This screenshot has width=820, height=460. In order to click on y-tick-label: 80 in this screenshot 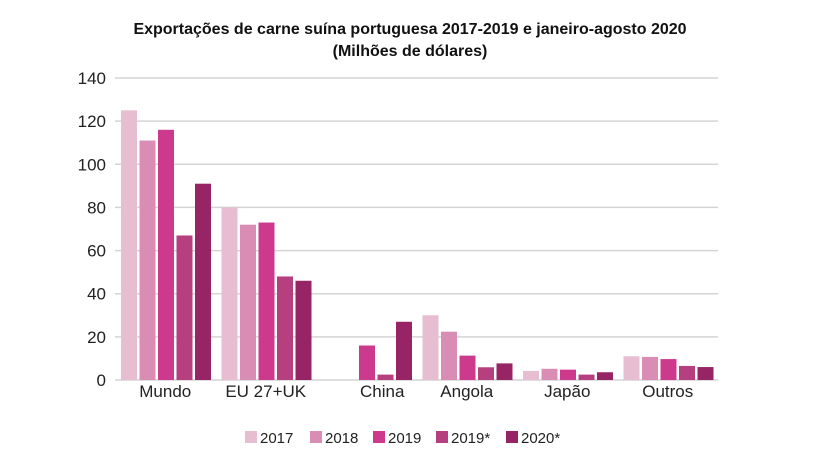, I will do `click(96, 207)`.